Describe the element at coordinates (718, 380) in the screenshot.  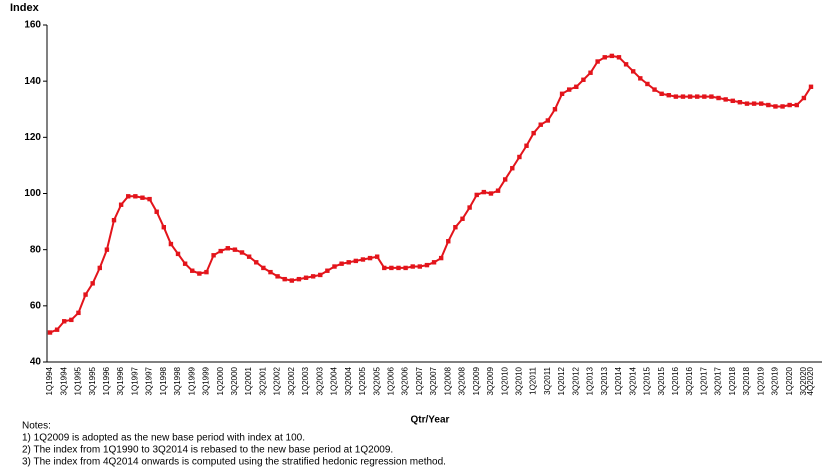
I see `x-tick-label: 3Q2017` at that location.